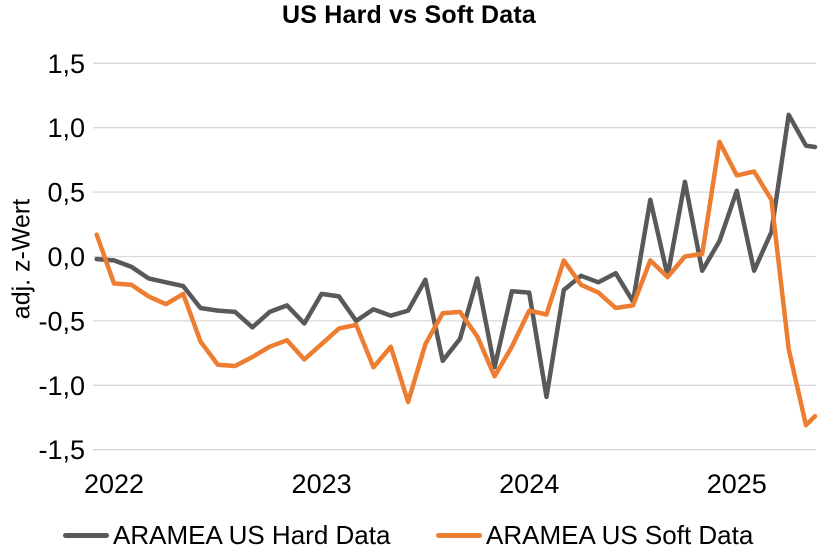  What do you see at coordinates (66, 64) in the screenshot?
I see `y-tick-label: 1,5` at bounding box center [66, 64].